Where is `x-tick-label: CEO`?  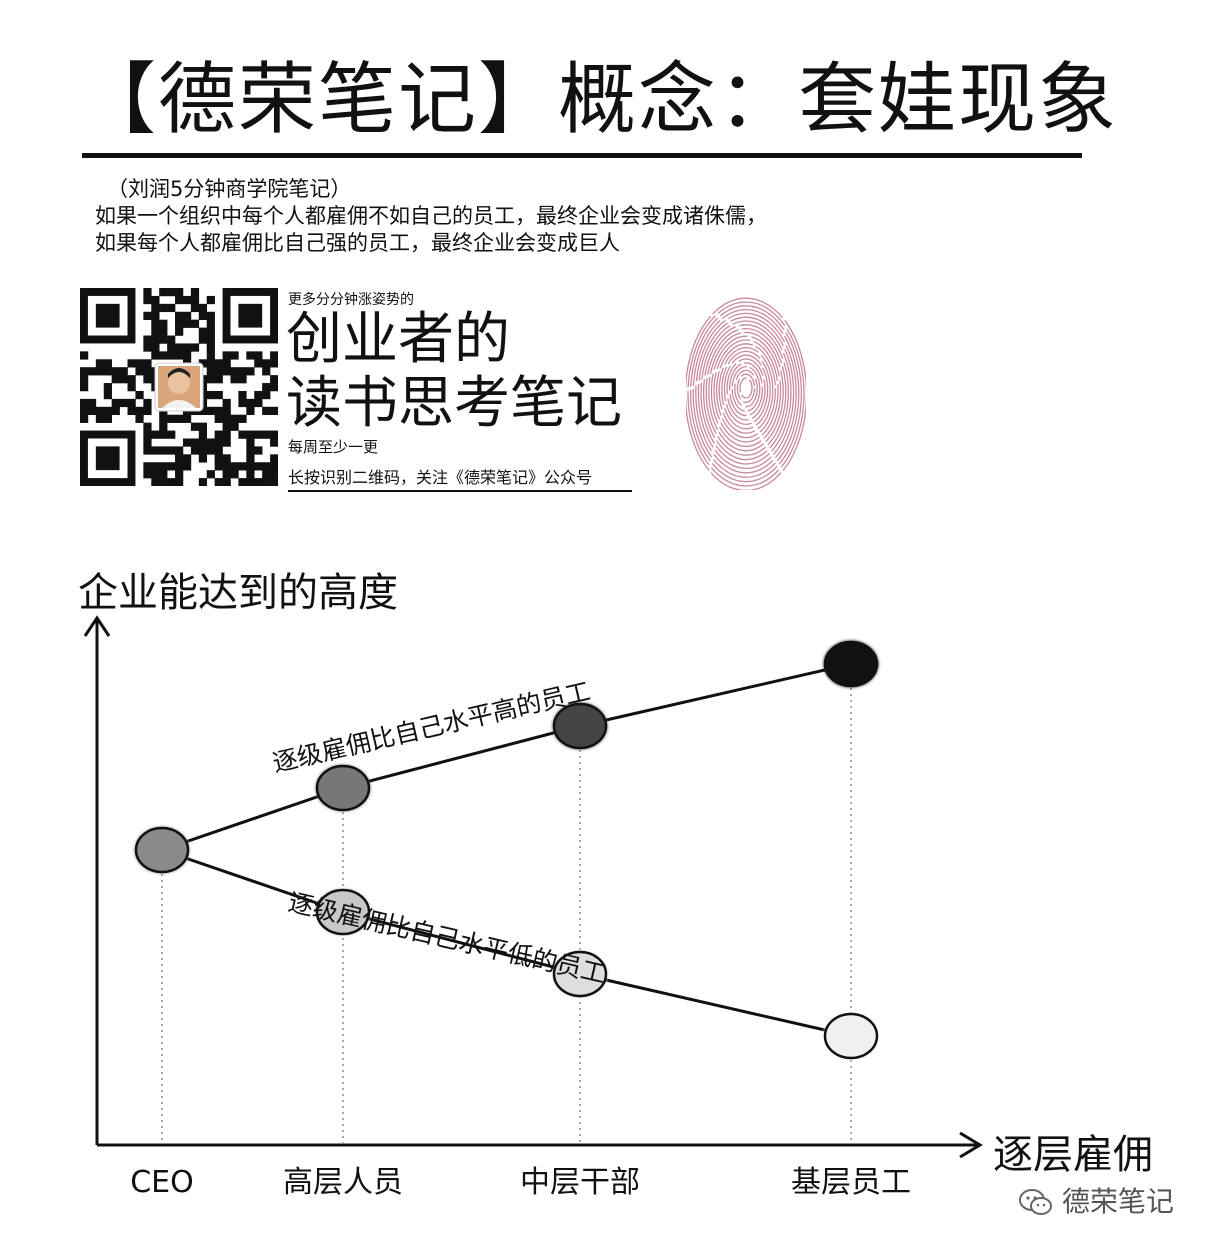 x-tick-label: CEO is located at coordinates (162, 1182).